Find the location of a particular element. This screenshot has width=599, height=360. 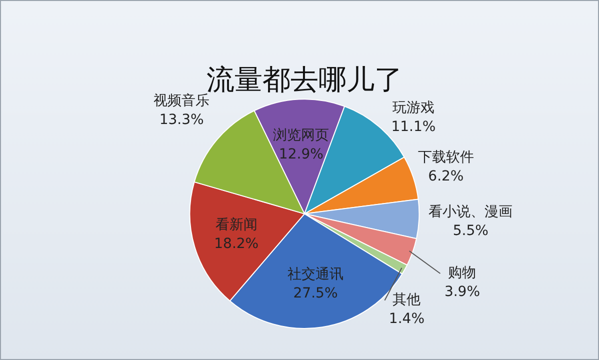

data-label: 12.9% is located at coordinates (301, 154).